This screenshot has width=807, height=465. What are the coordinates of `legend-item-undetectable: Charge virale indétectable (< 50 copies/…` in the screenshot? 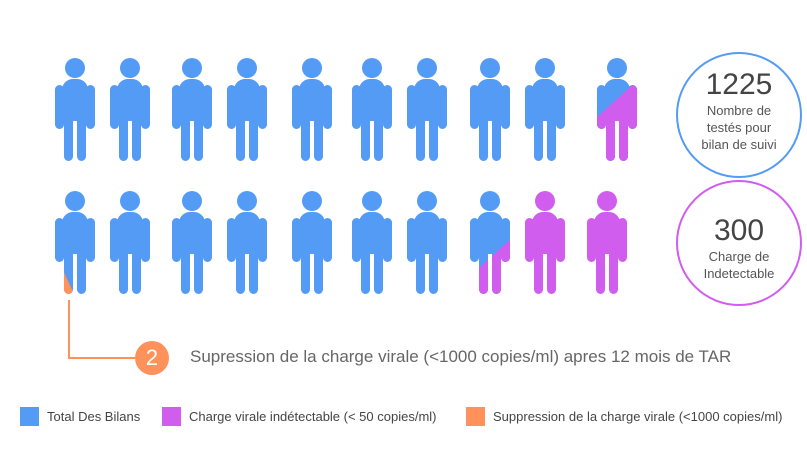 It's located at (299, 416).